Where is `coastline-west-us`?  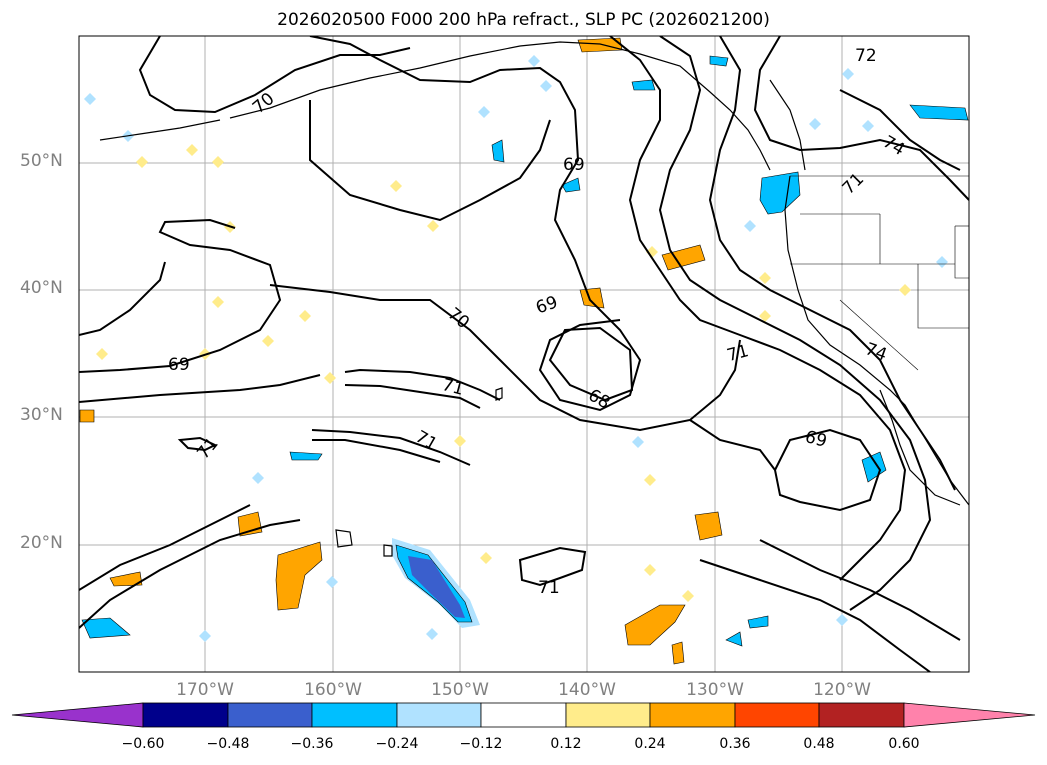
coastline-west-us is located at coordinates (876, 340).